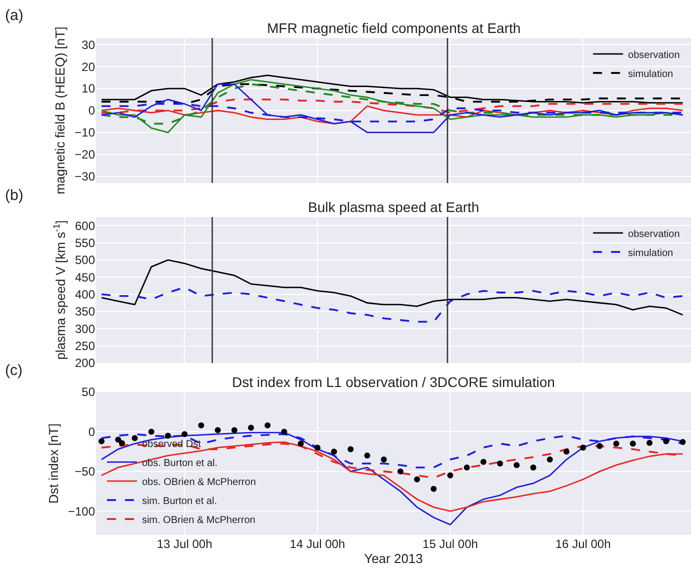 This screenshot has width=691, height=573. I want to click on legend-label: sim. OBrien & McPherron, so click(199, 520).